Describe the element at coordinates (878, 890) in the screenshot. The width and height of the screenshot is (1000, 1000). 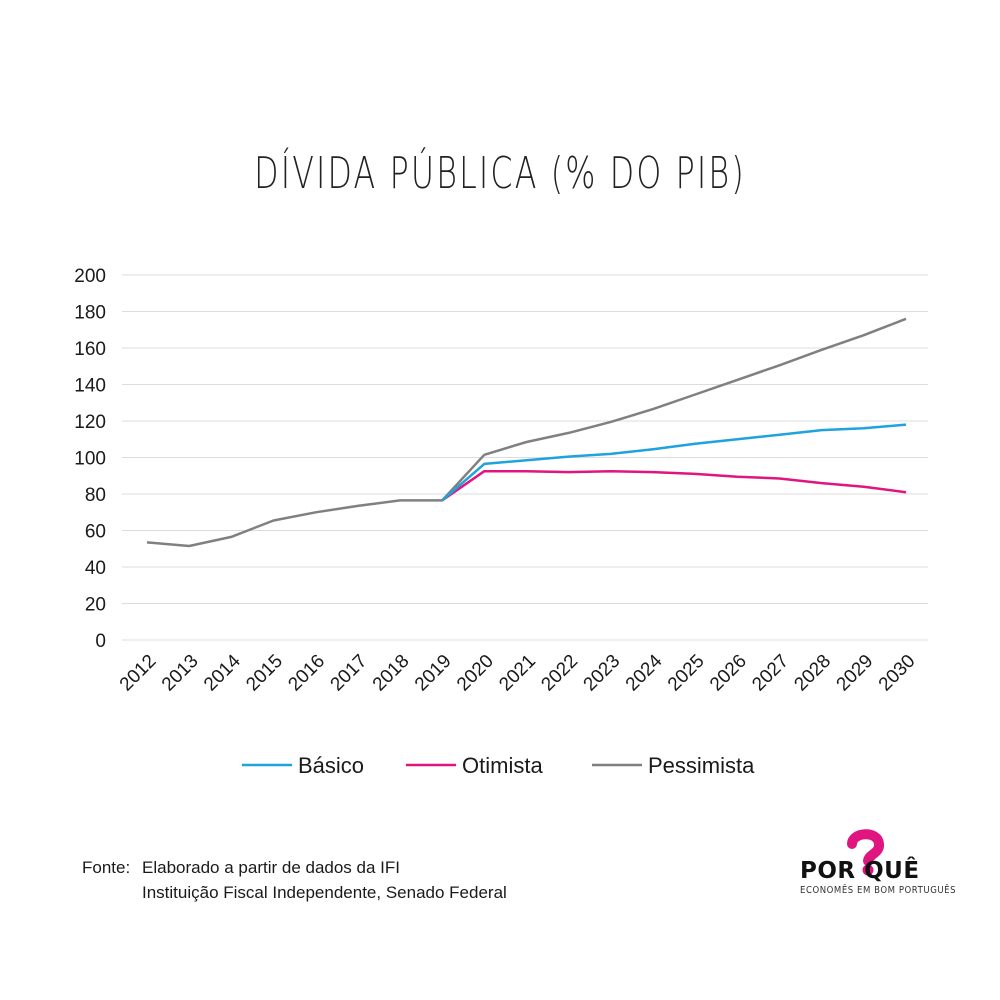
I see `logo-tagline: ECONOMÊS EM BOM PORTUGUÊS` at that location.